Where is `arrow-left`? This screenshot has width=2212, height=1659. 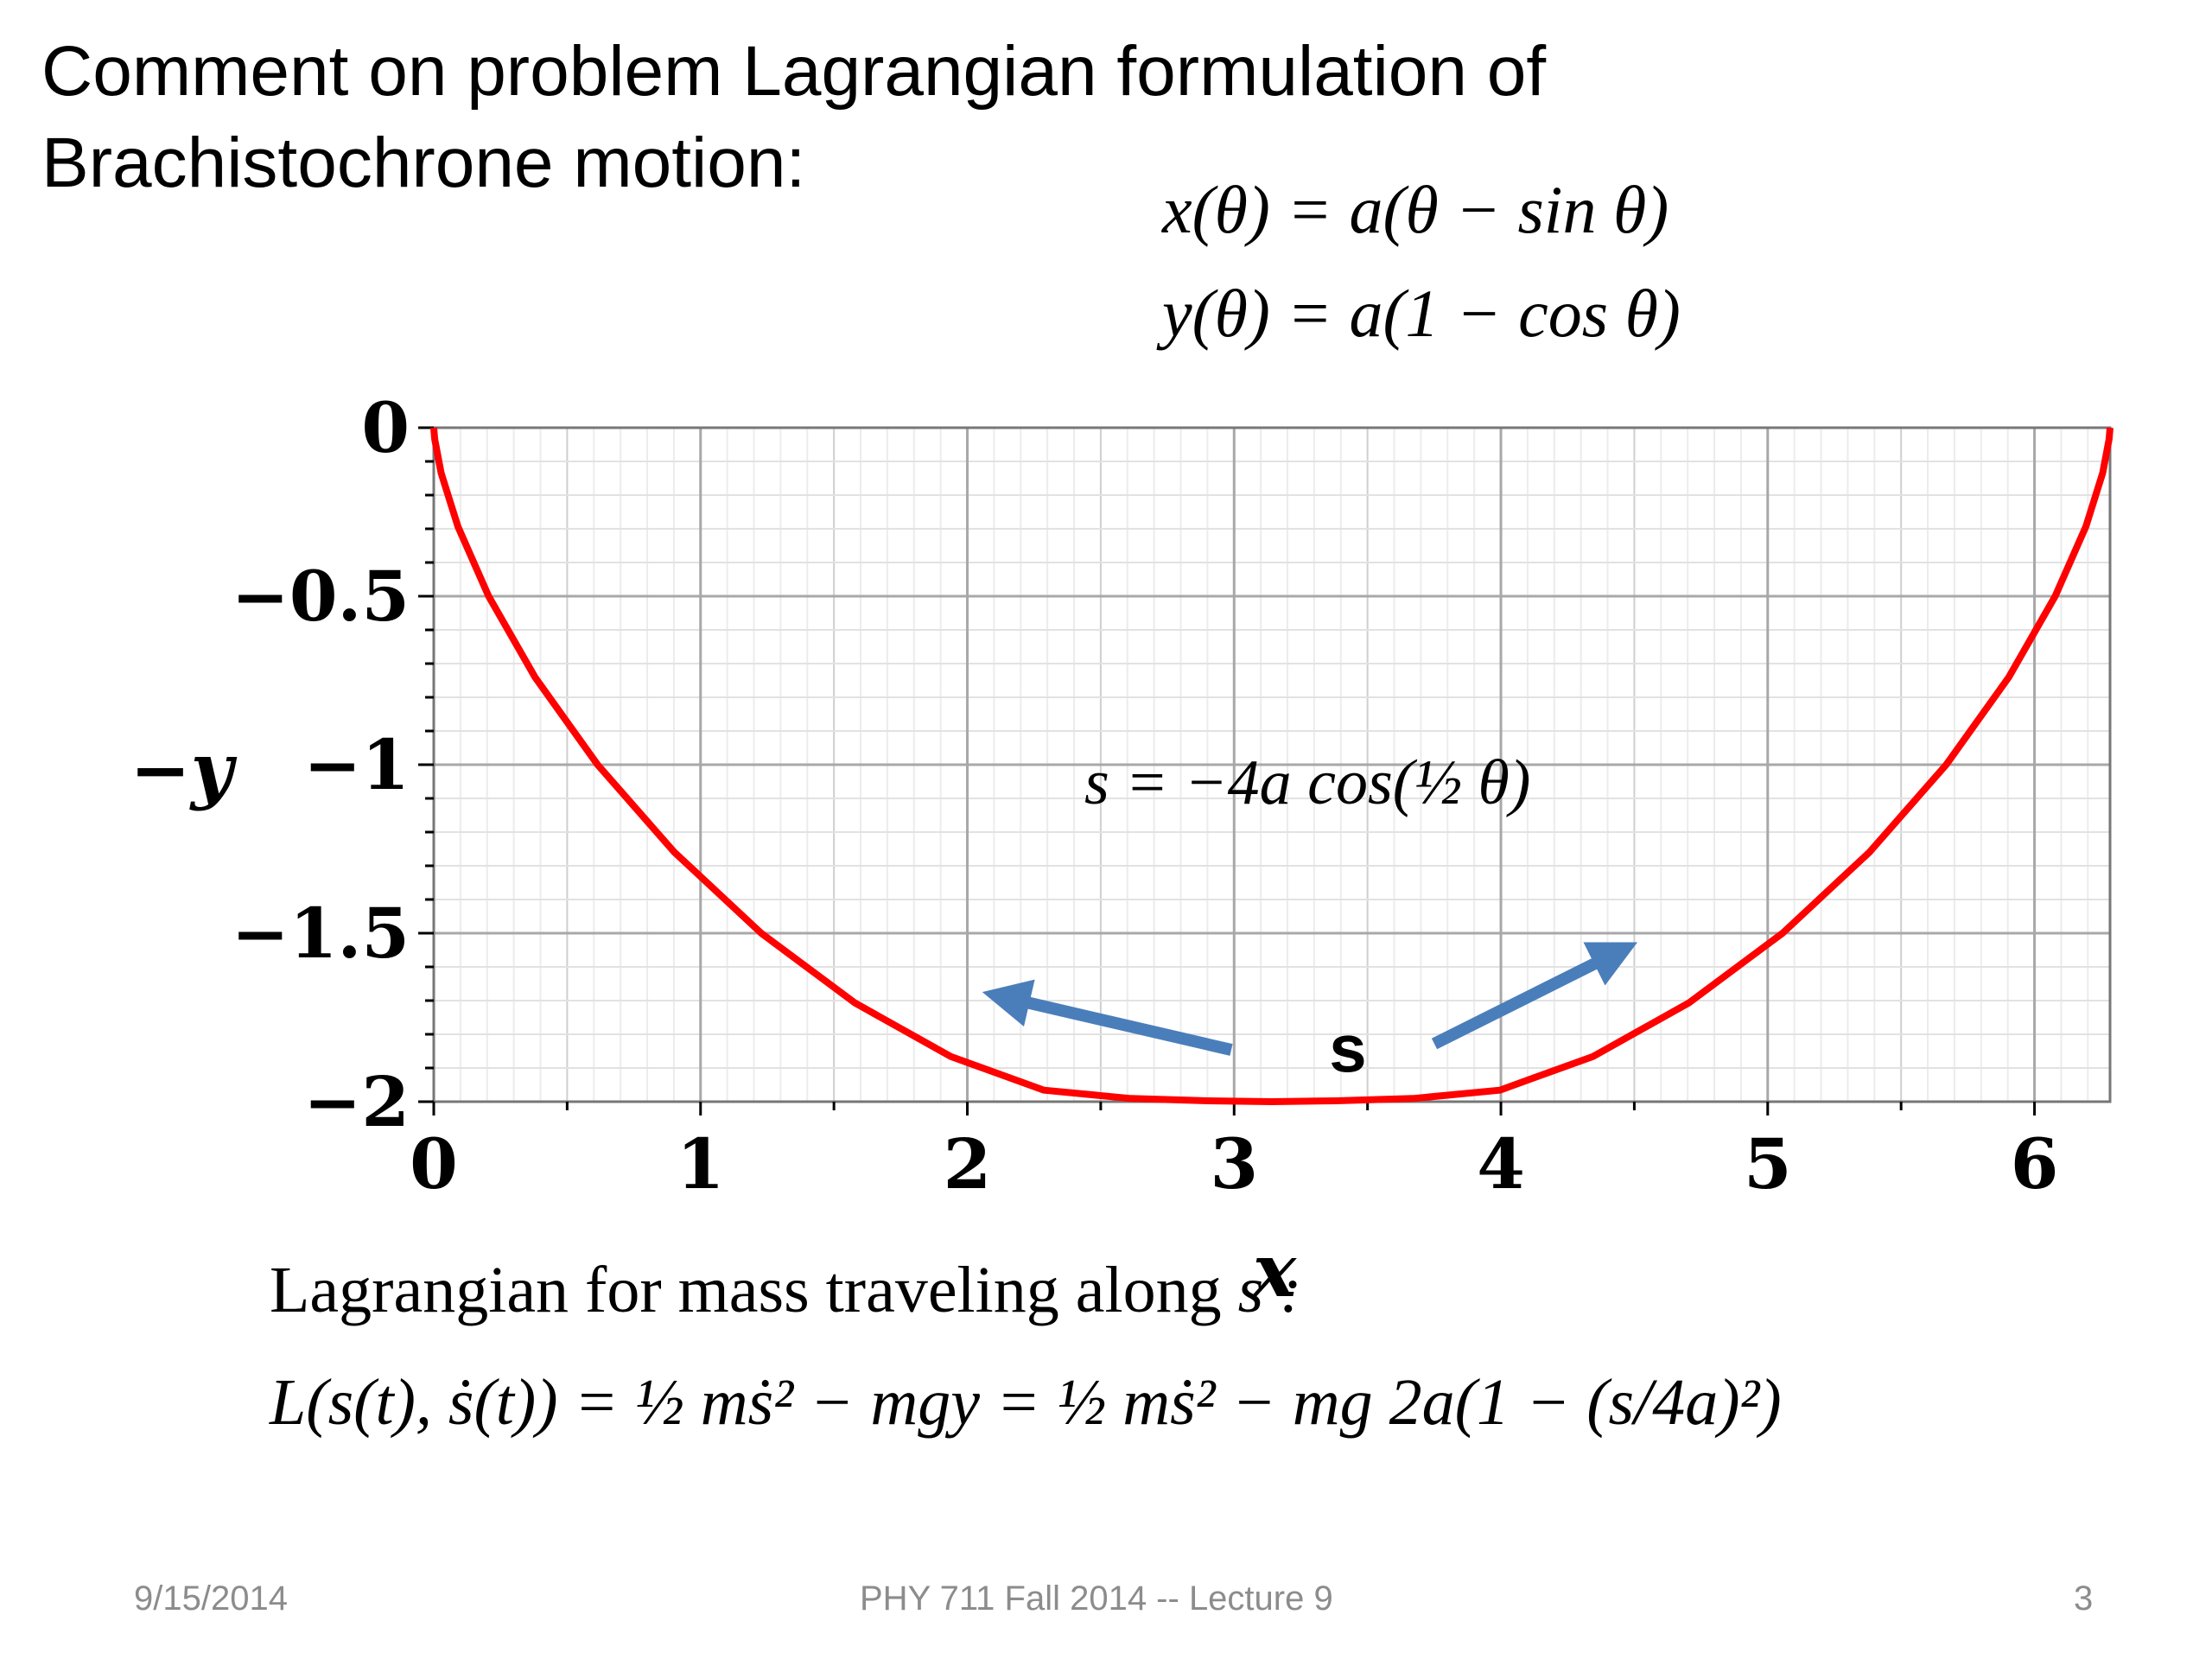 arrow-left is located at coordinates (1107, 1017).